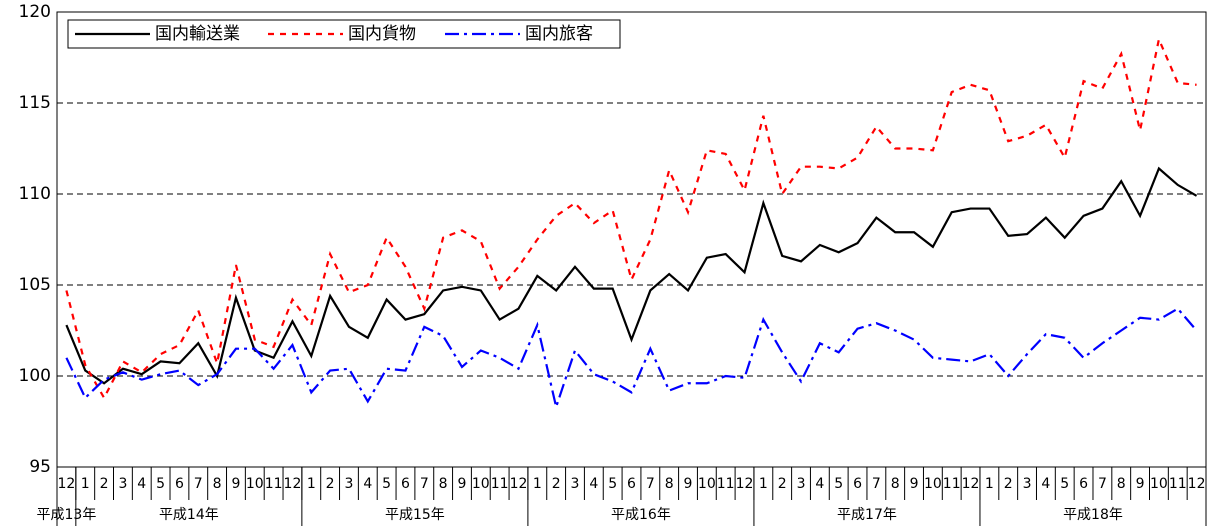  Describe the element at coordinates (35, 103) in the screenshot. I see `y-tick-label: 115` at that location.